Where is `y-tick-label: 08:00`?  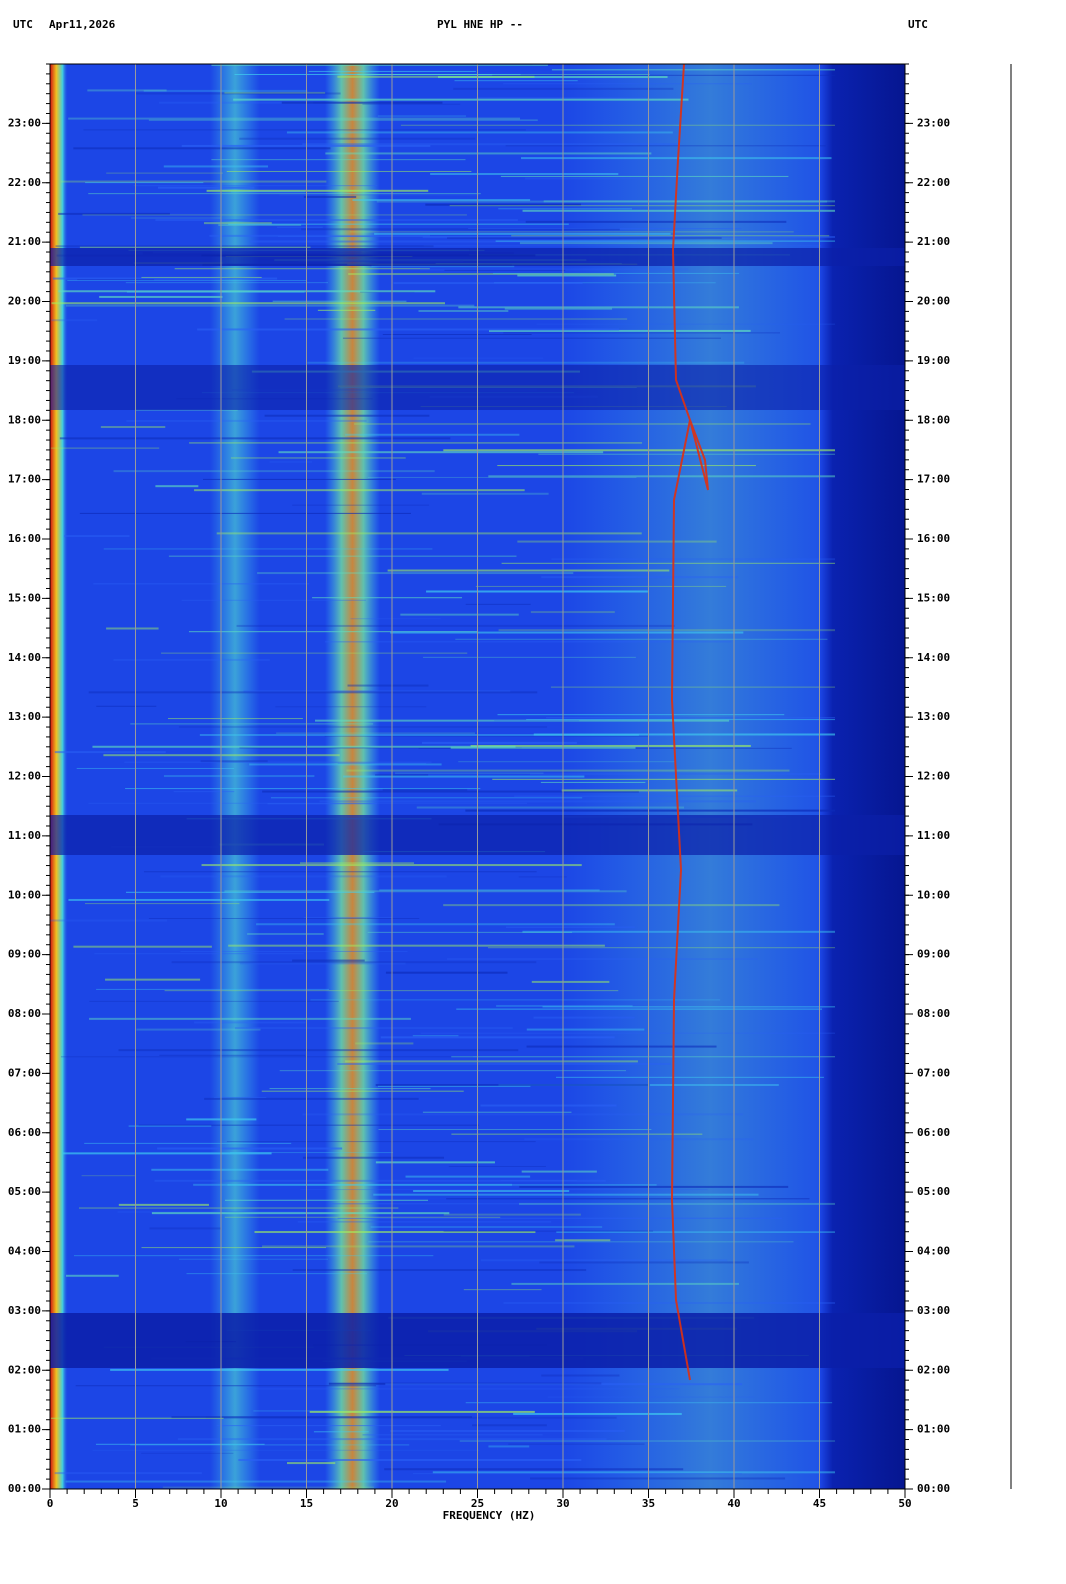
y-tick-label: 08:00 is located at coordinates (933, 1013).